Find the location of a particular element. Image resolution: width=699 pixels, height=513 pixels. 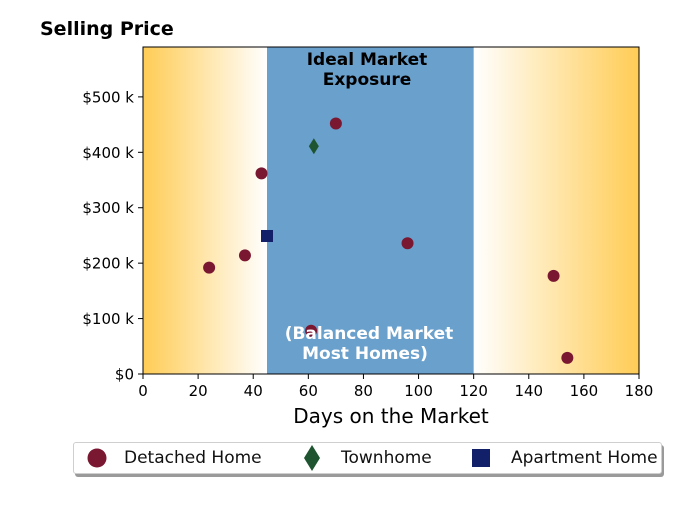

y-tick-label: $100 k is located at coordinates (108, 319).